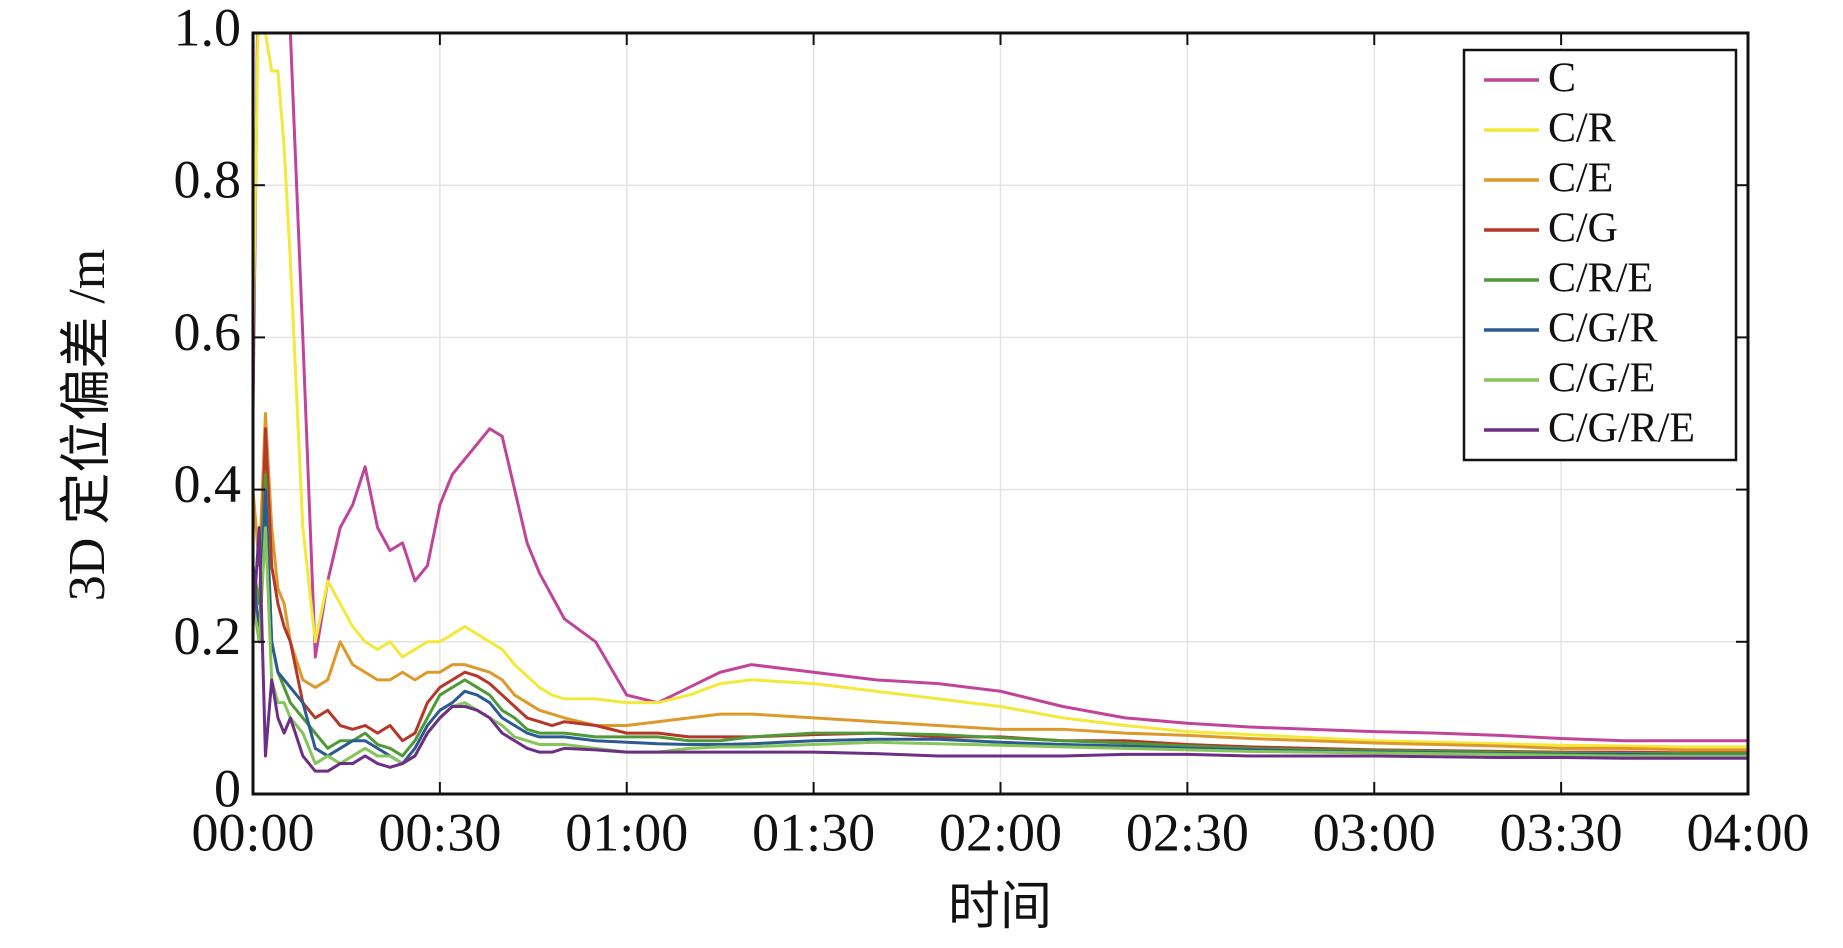  I want to click on x-tick-label: 02:00, so click(1000, 832).